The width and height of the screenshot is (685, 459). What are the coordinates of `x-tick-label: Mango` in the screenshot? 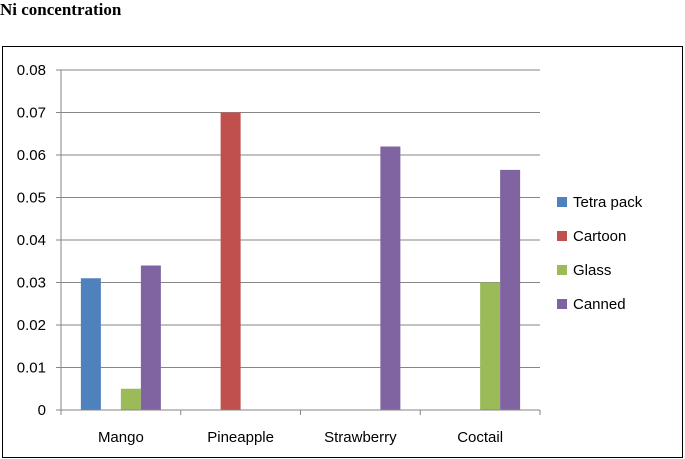 It's located at (121, 437).